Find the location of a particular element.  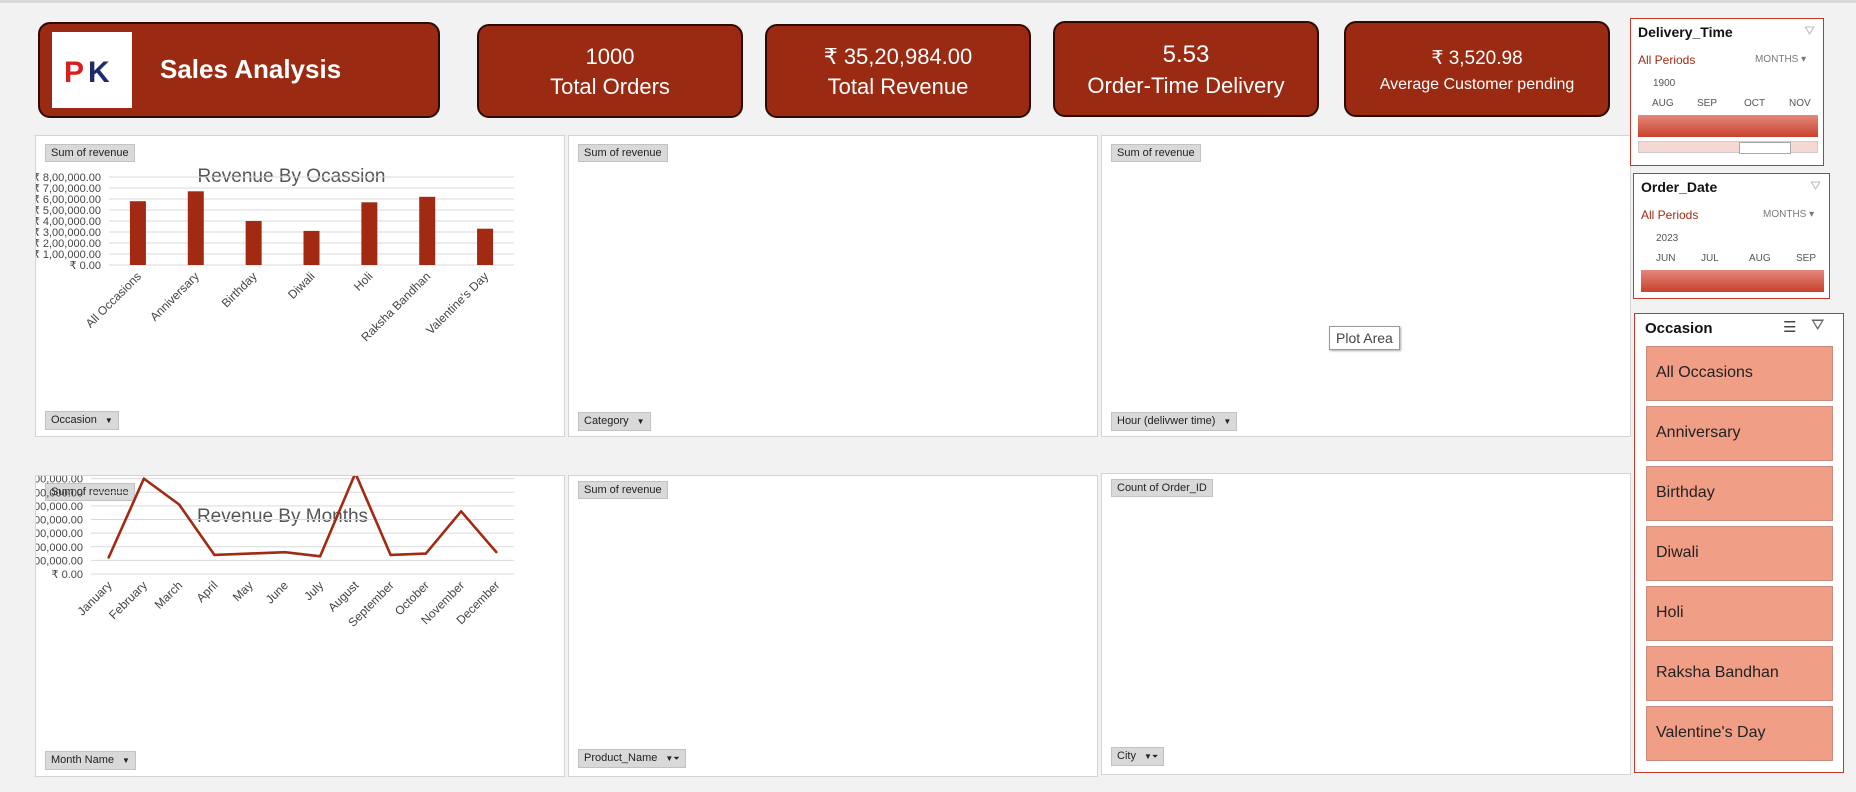

kpi-total-orders: 1000 Total Orders is located at coordinates (610, 71).